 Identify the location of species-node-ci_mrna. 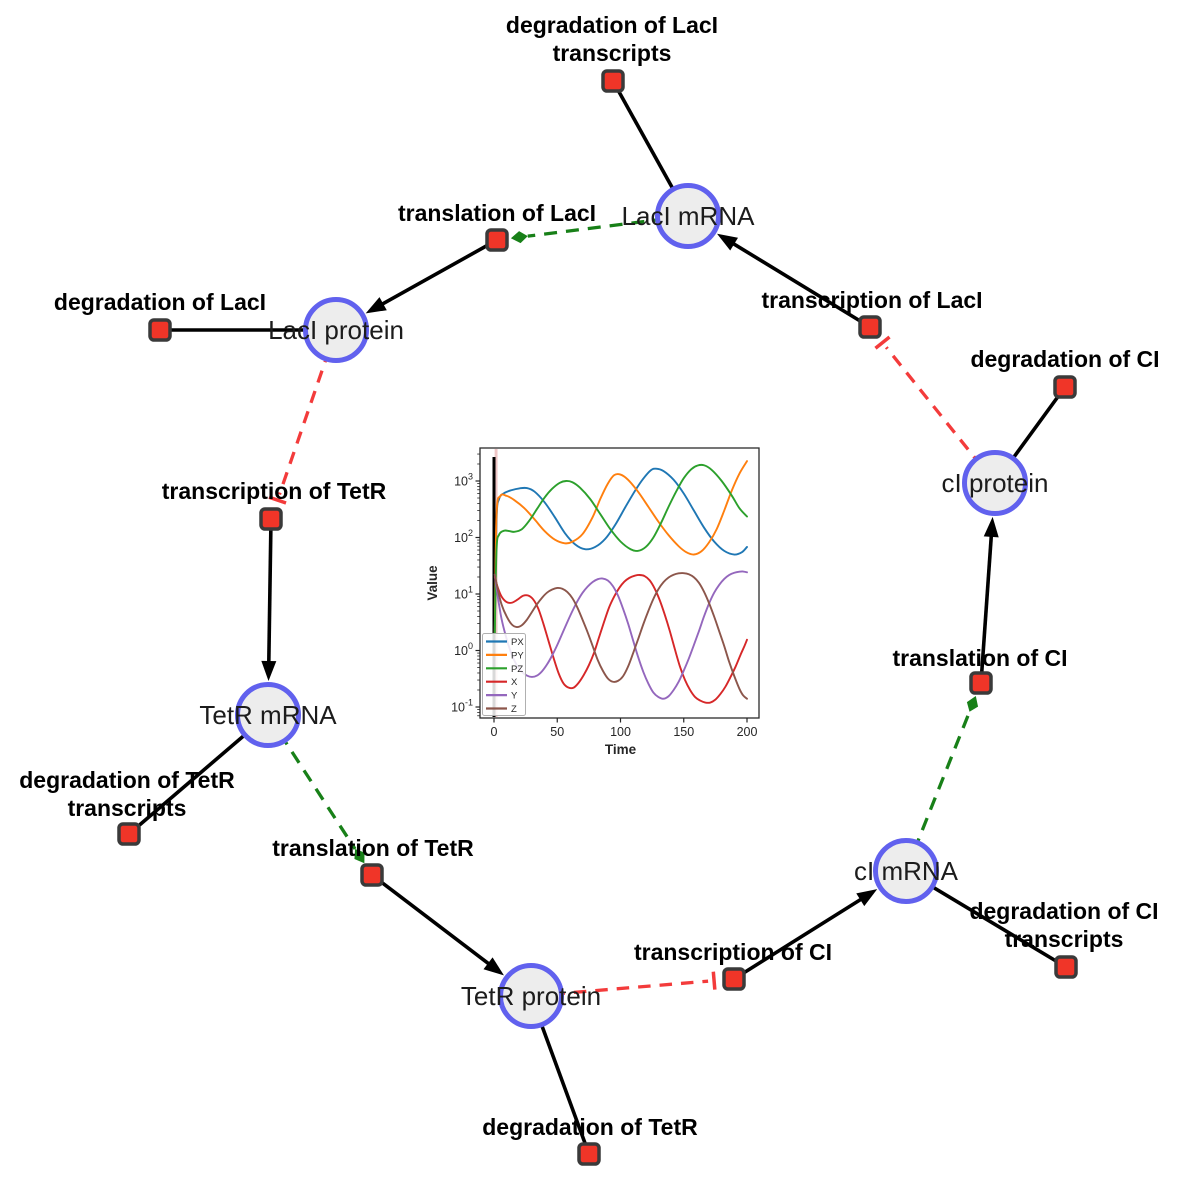
(906, 871).